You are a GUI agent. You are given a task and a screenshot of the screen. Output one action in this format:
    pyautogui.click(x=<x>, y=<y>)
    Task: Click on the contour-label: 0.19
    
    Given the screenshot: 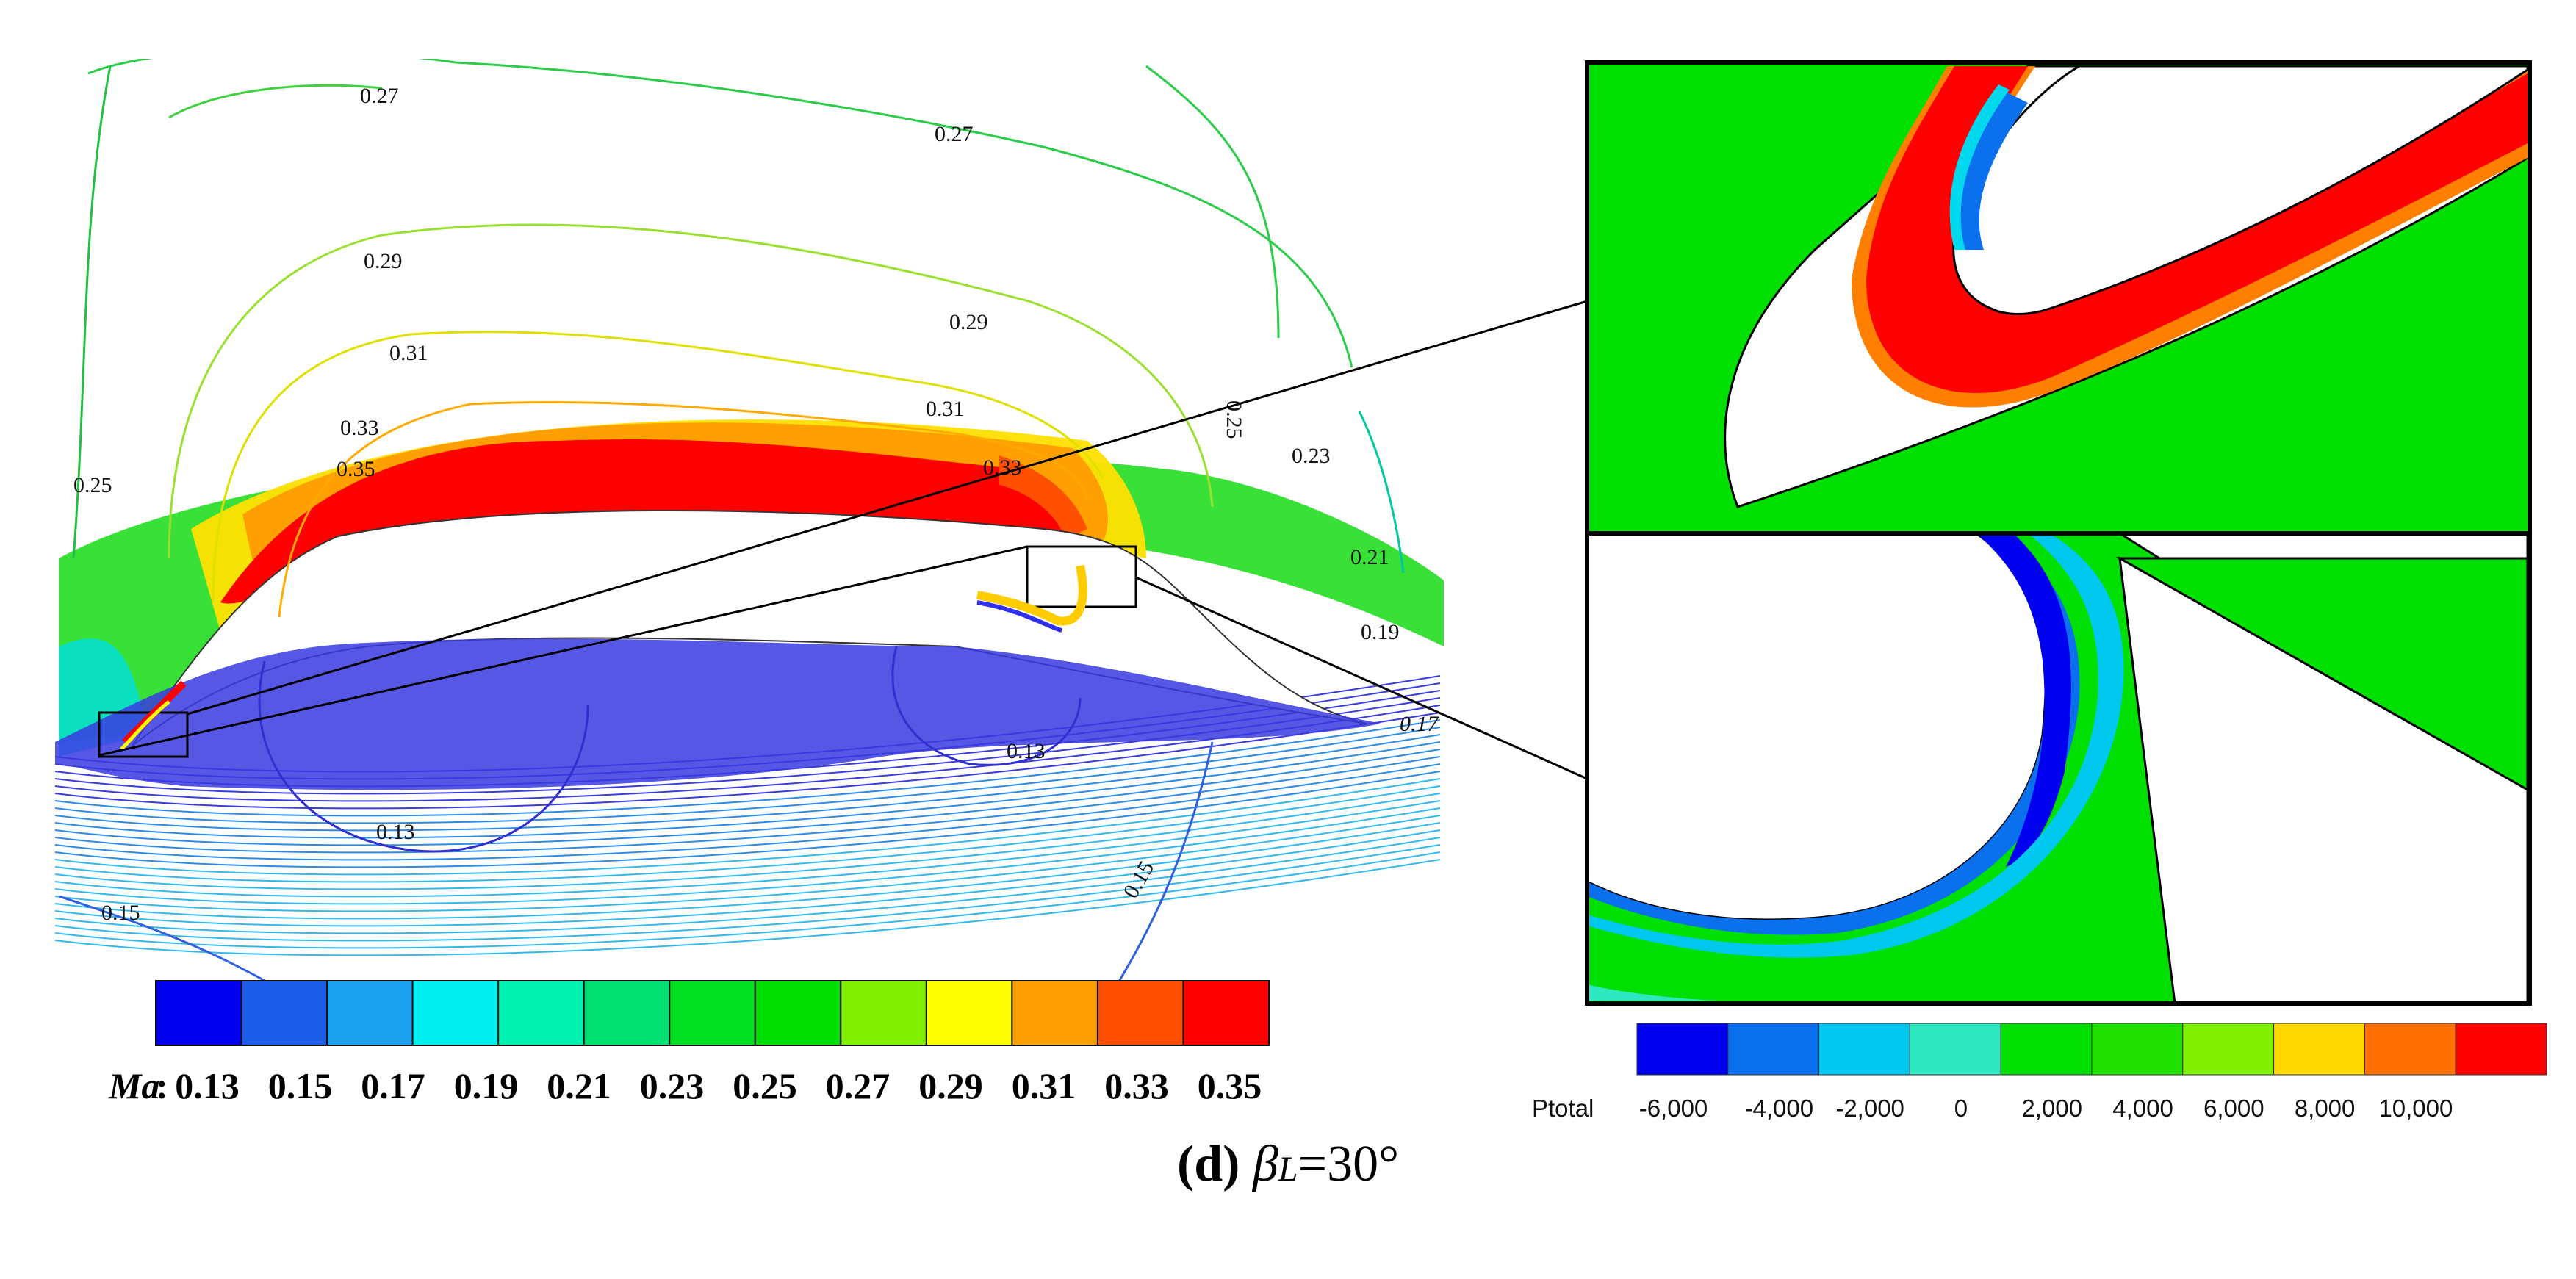 What is the action you would take?
    pyautogui.click(x=1380, y=632)
    